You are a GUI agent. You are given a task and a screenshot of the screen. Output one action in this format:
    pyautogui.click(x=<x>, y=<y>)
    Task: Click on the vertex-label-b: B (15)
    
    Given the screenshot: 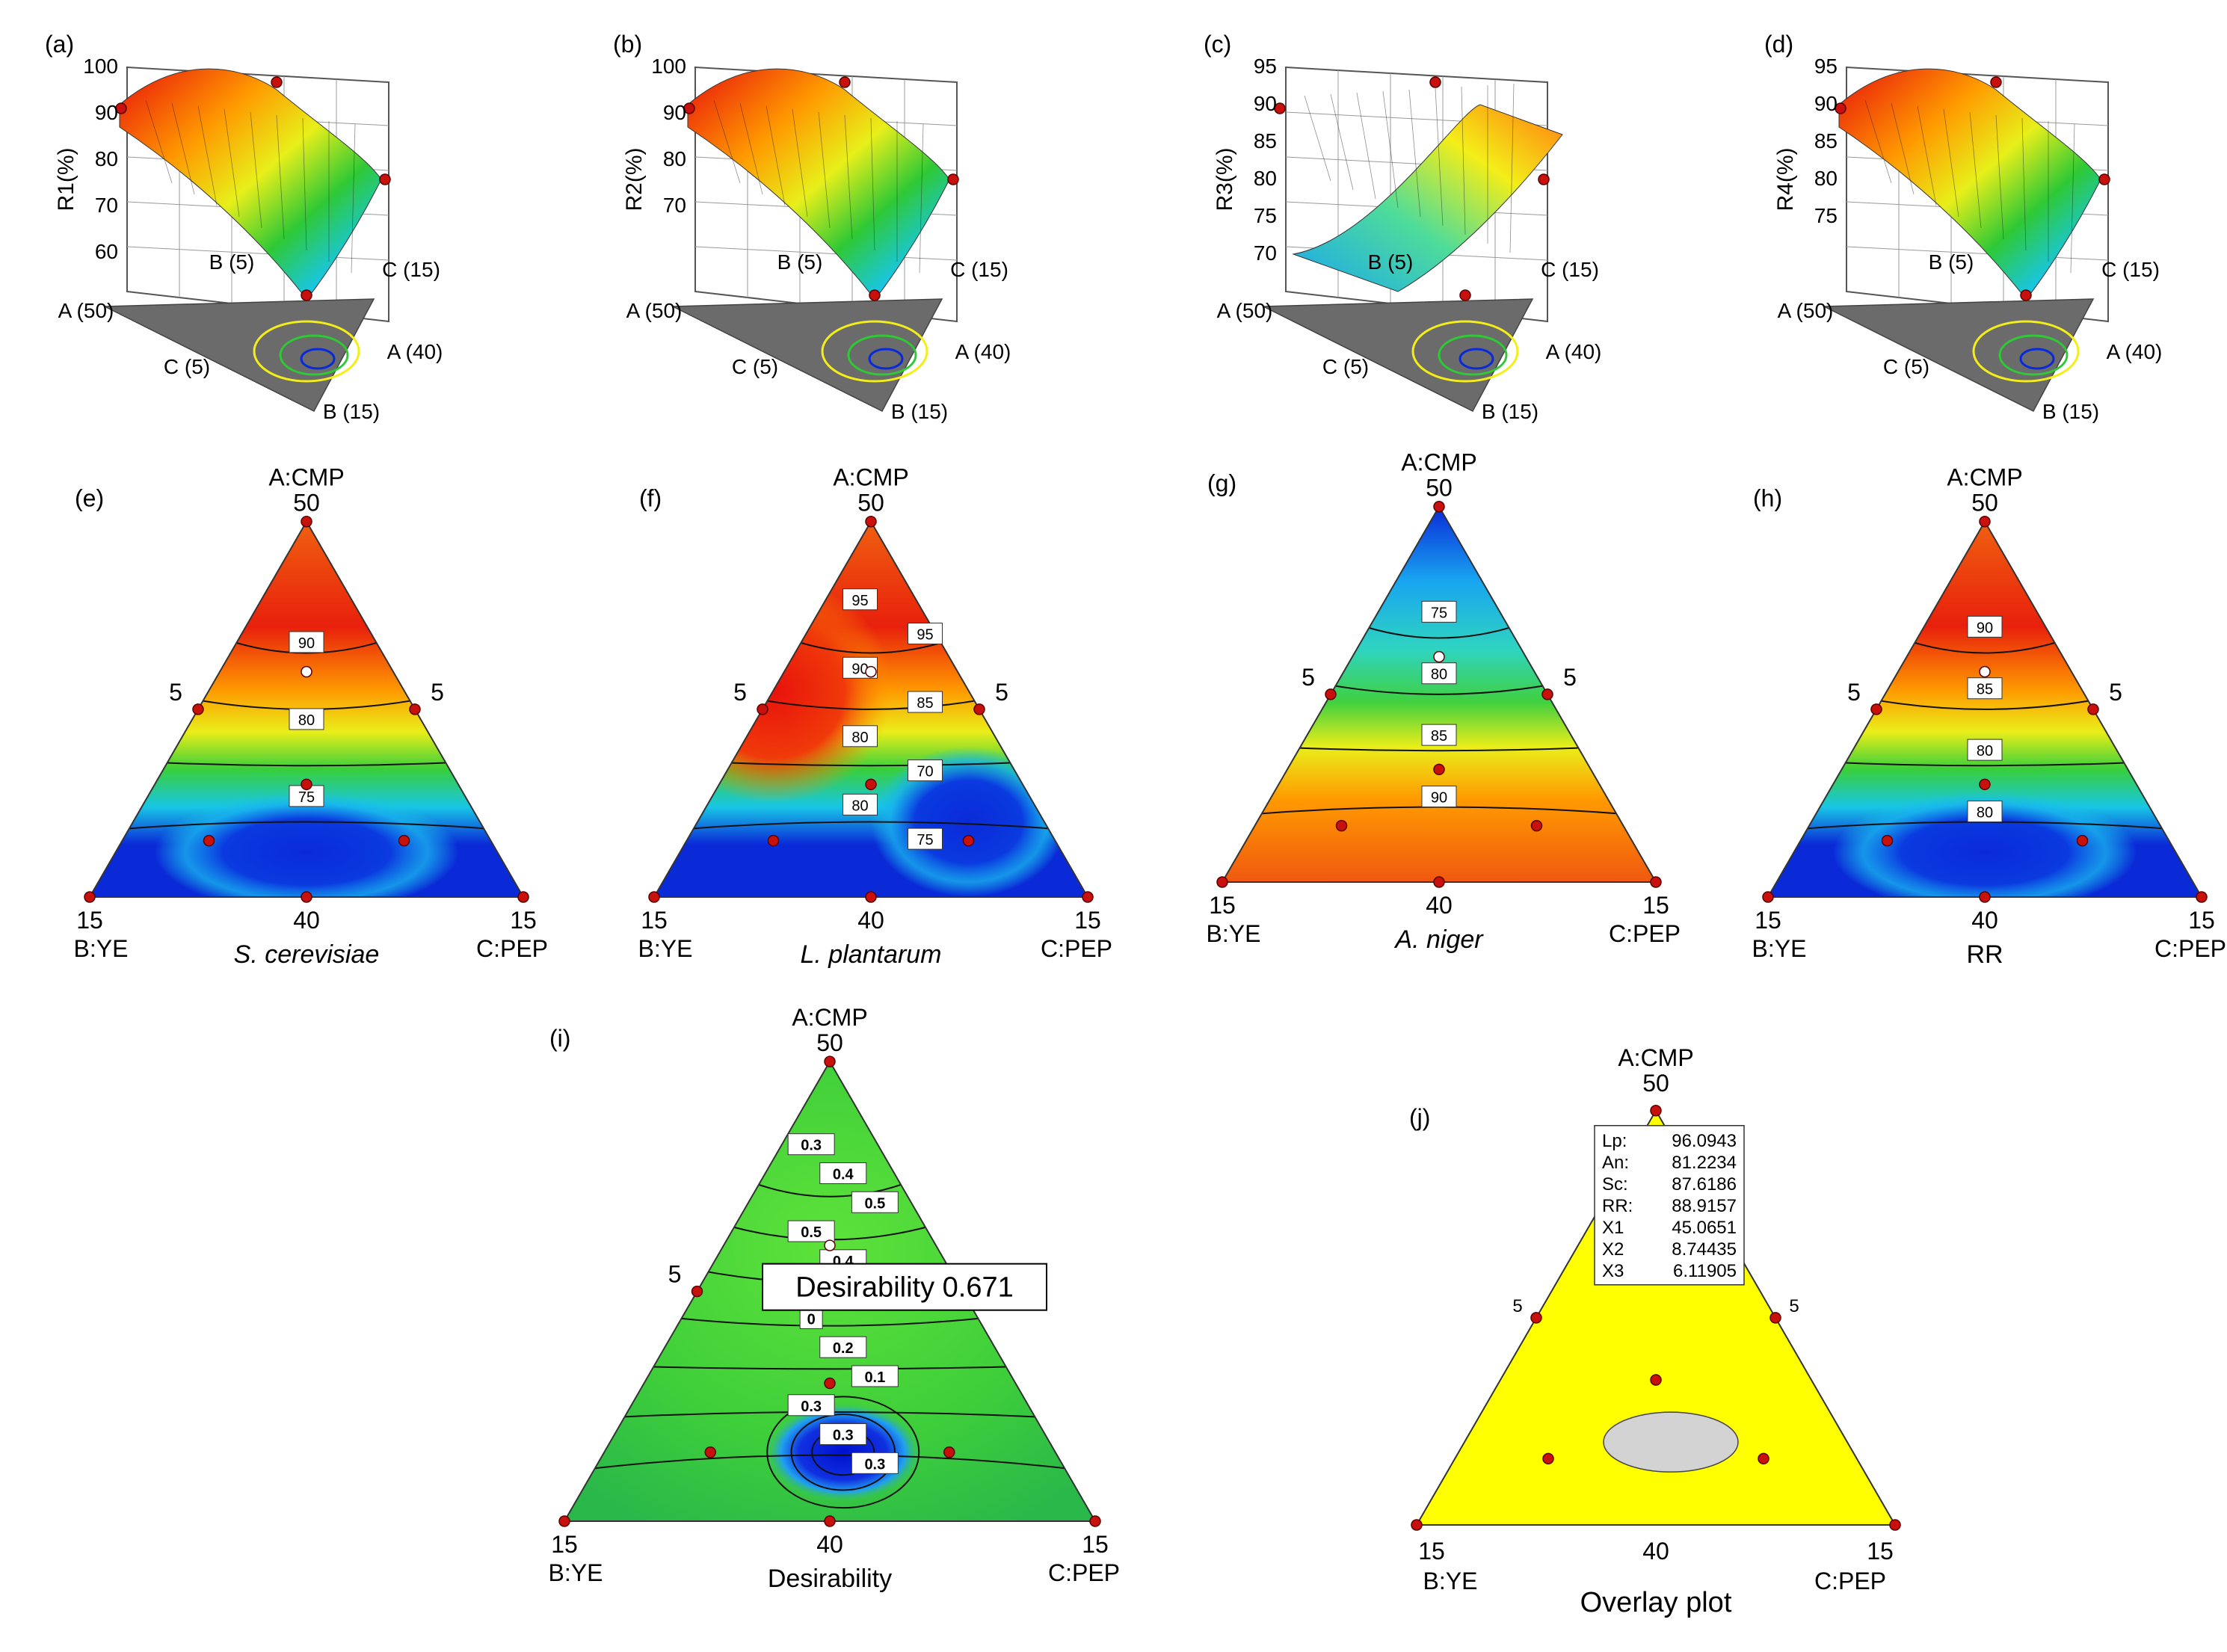 What is the action you would take?
    pyautogui.click(x=920, y=411)
    